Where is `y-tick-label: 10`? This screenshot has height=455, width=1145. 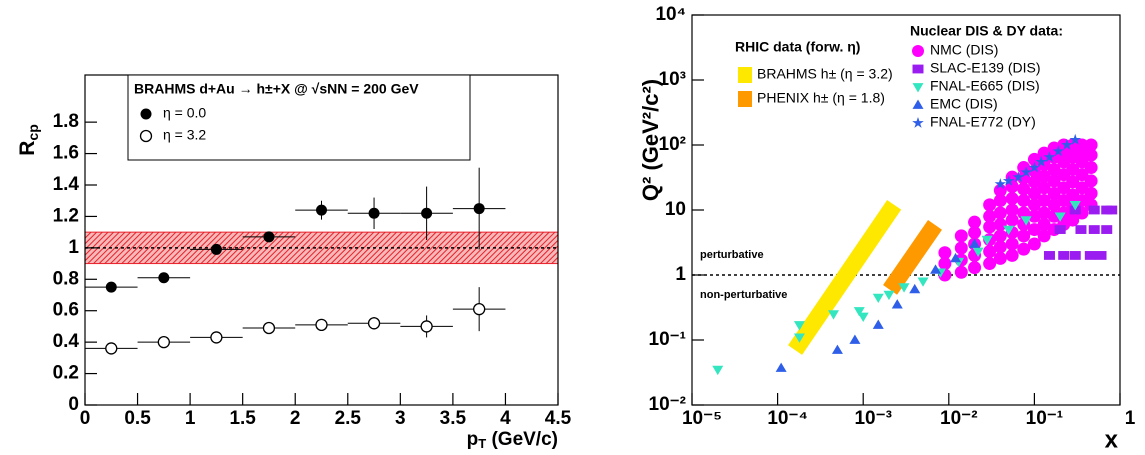
y-tick-label: 10 is located at coordinates (675, 209).